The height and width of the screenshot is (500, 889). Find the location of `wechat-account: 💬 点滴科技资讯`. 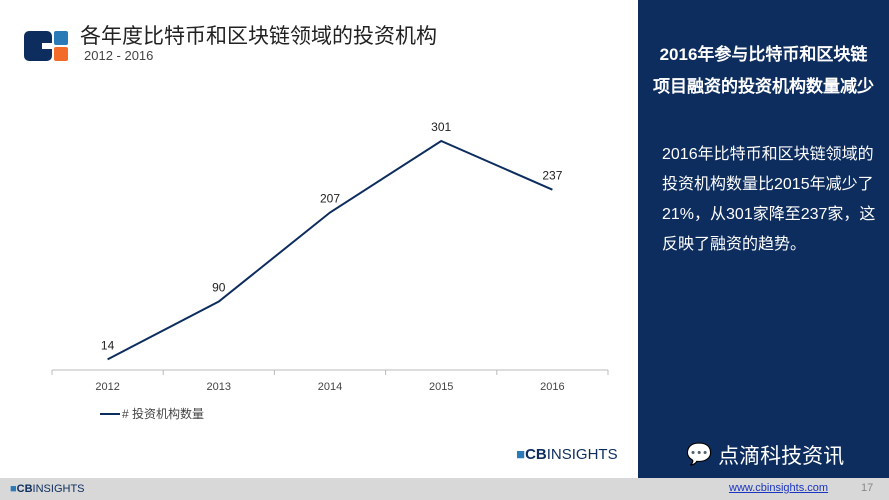

wechat-account: 💬 点滴科技资讯 is located at coordinates (765, 455).